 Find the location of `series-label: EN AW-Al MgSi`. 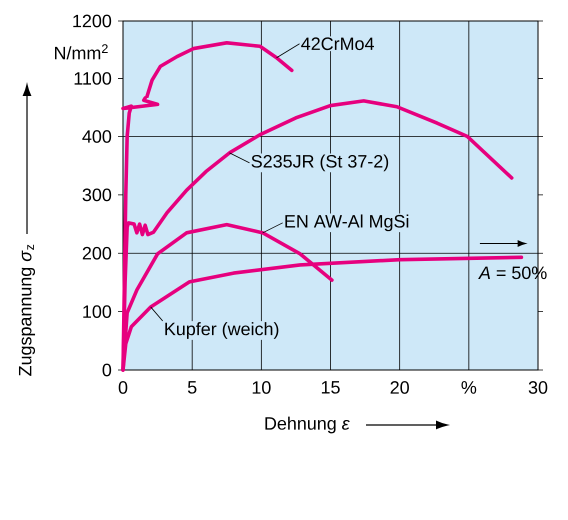

series-label: EN AW-Al MgSi is located at coordinates (346, 223).